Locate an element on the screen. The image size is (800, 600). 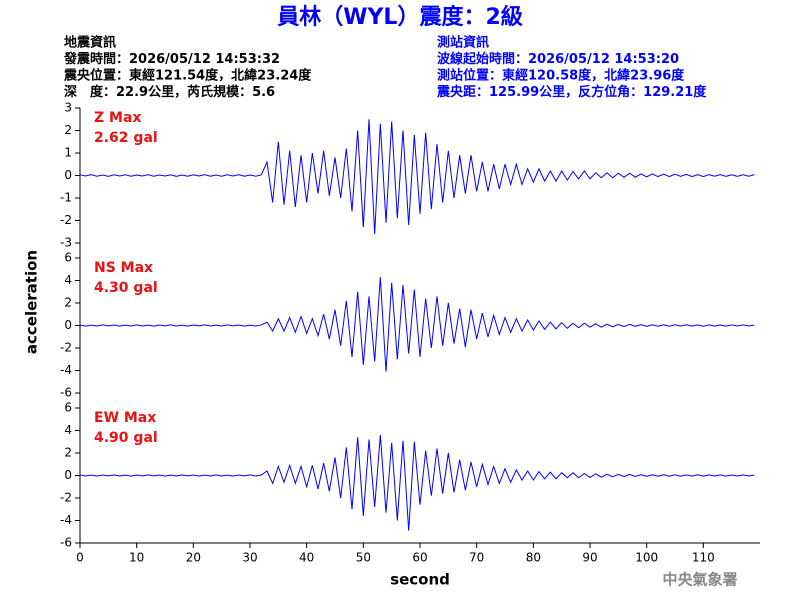
x-tick-label: 20 is located at coordinates (193, 558).